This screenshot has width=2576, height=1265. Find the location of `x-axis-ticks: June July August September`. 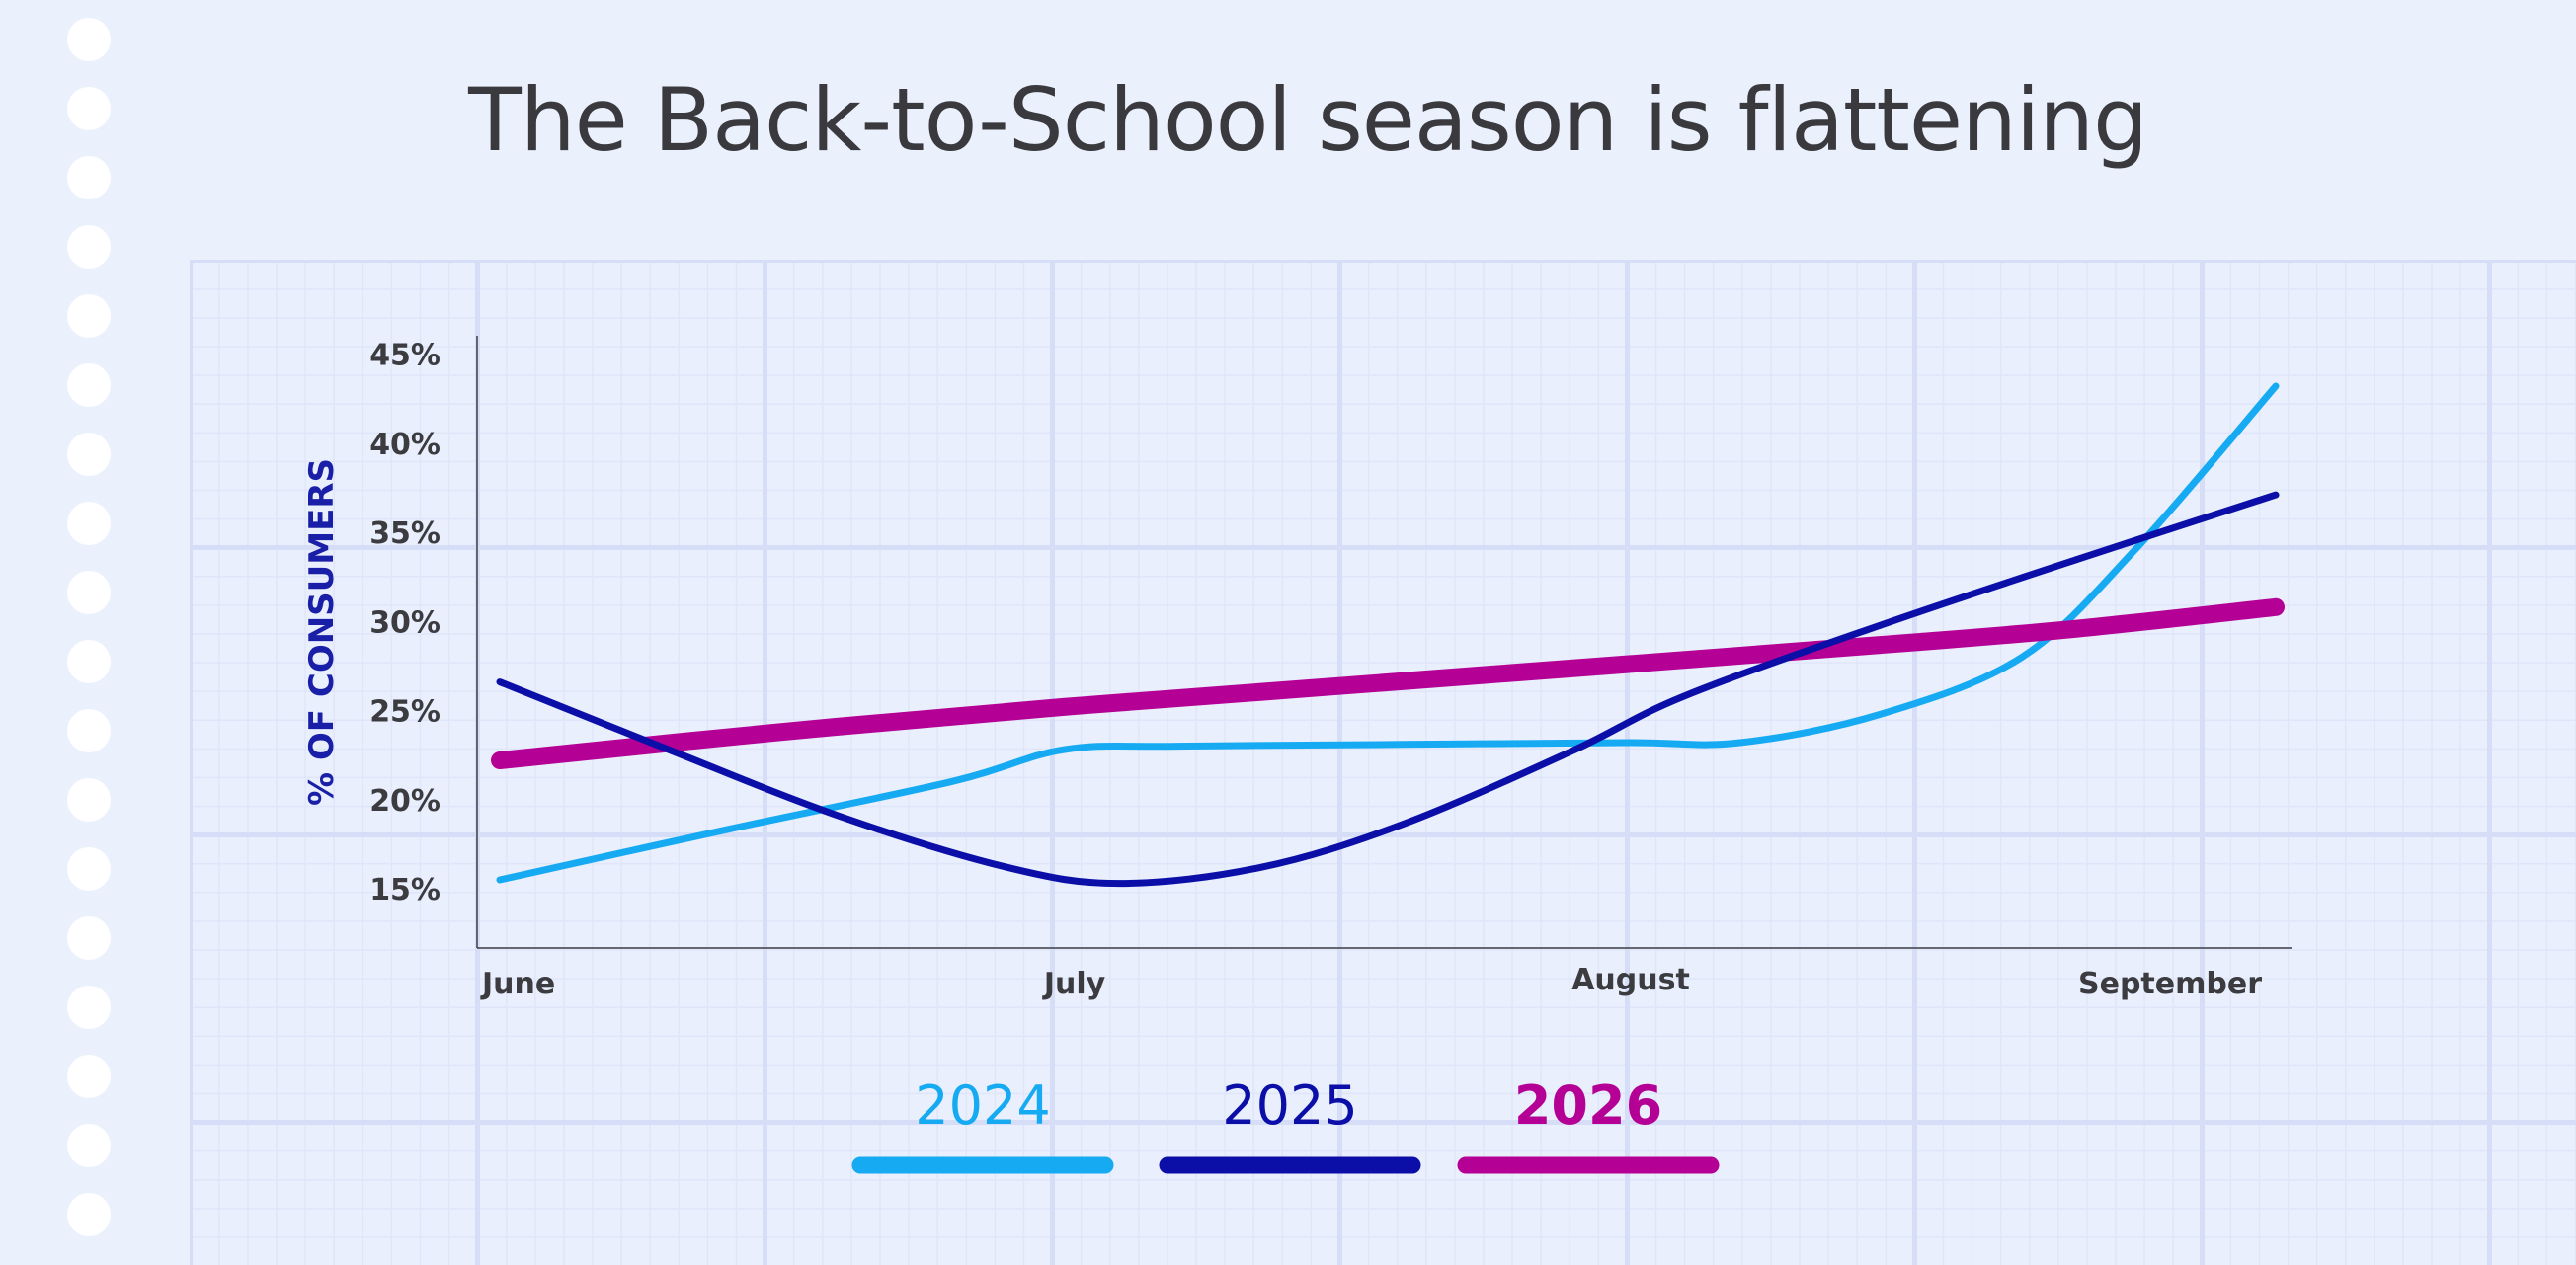

x-axis-ticks: June July August September is located at coordinates (1371, 982).